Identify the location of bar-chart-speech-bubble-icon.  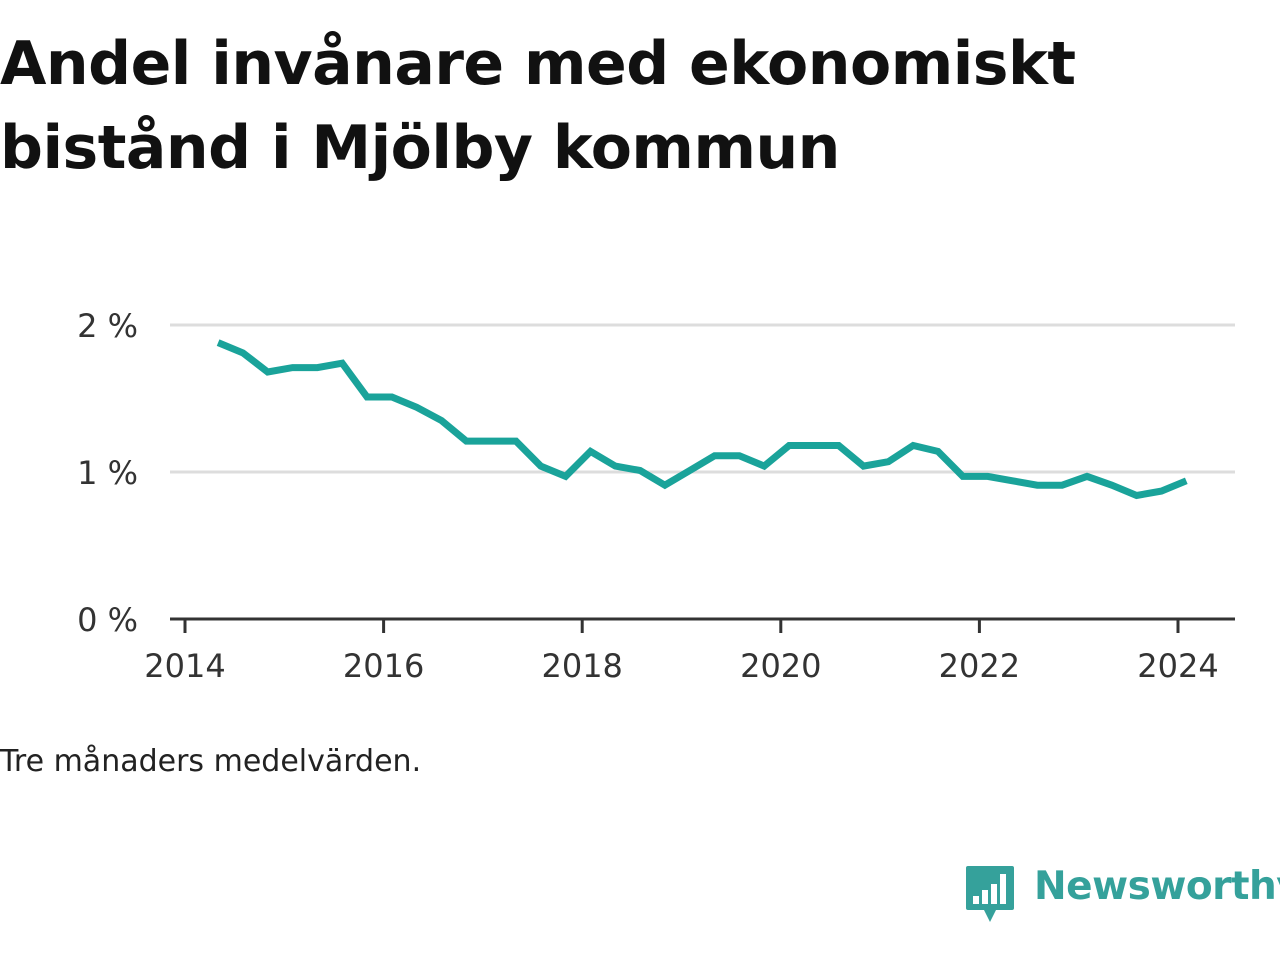
(990, 894).